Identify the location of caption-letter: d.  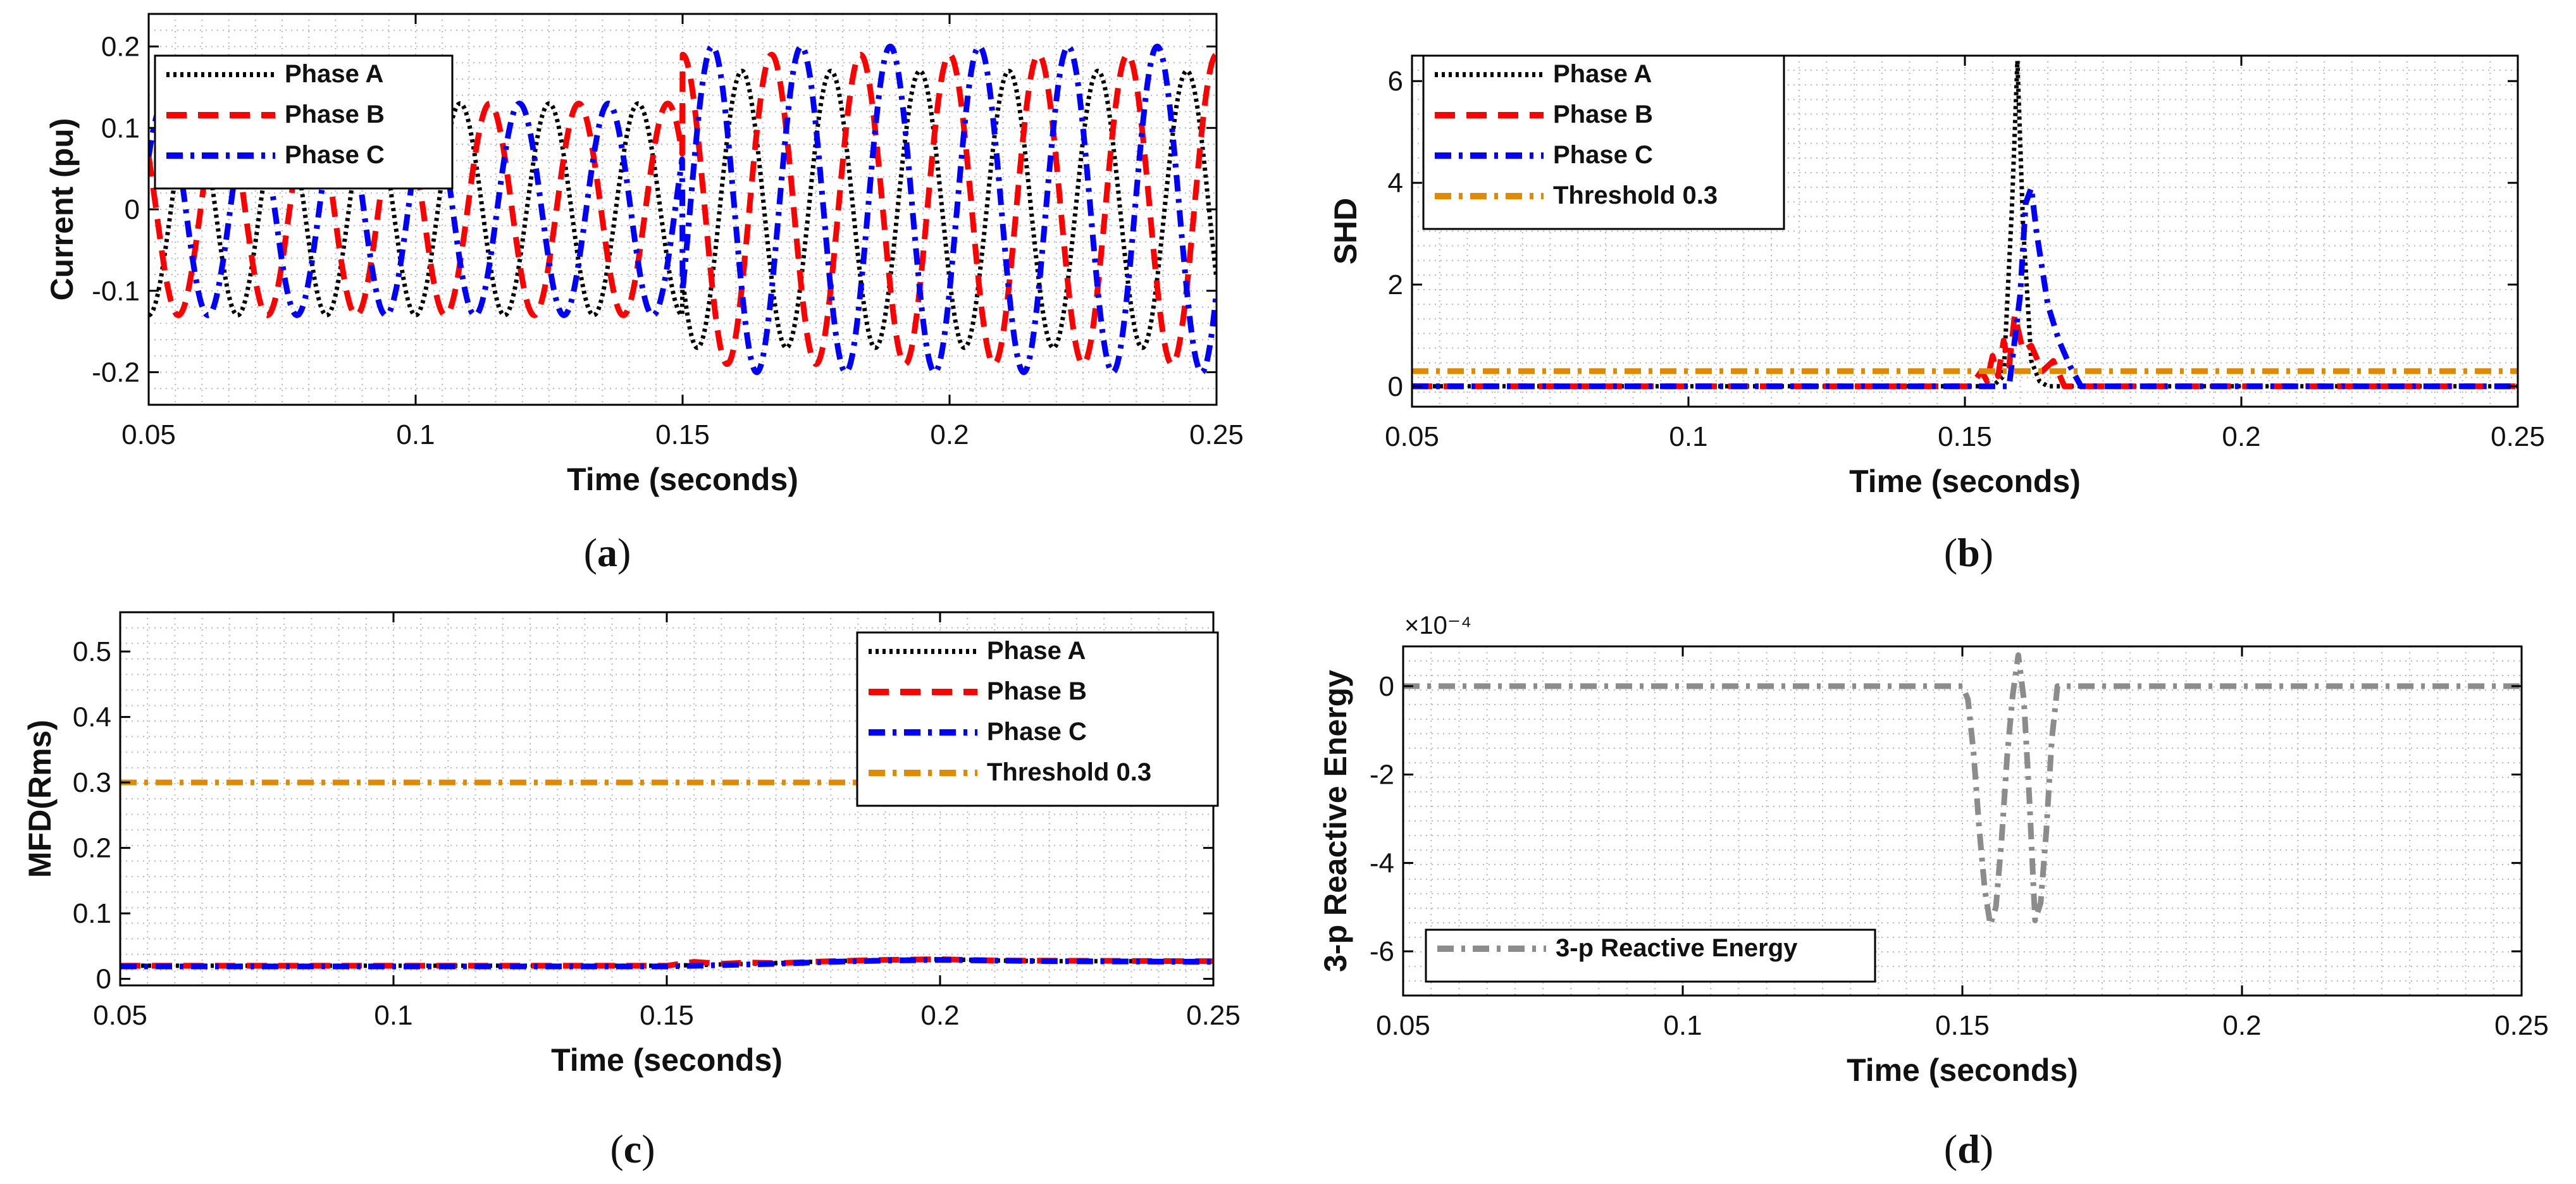
(1969, 1148).